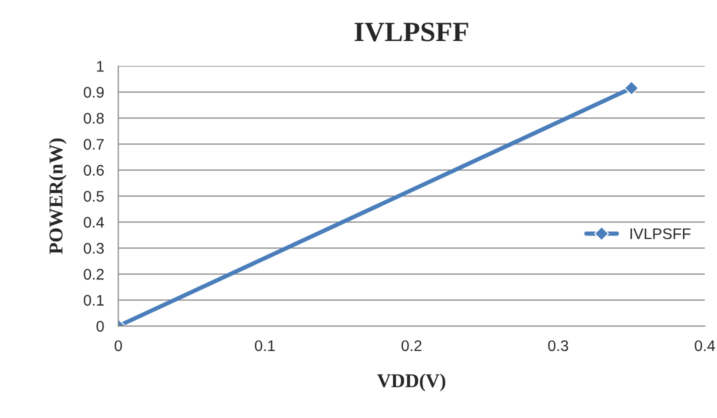  I want to click on legend-label: IVLPSFF, so click(660, 234).